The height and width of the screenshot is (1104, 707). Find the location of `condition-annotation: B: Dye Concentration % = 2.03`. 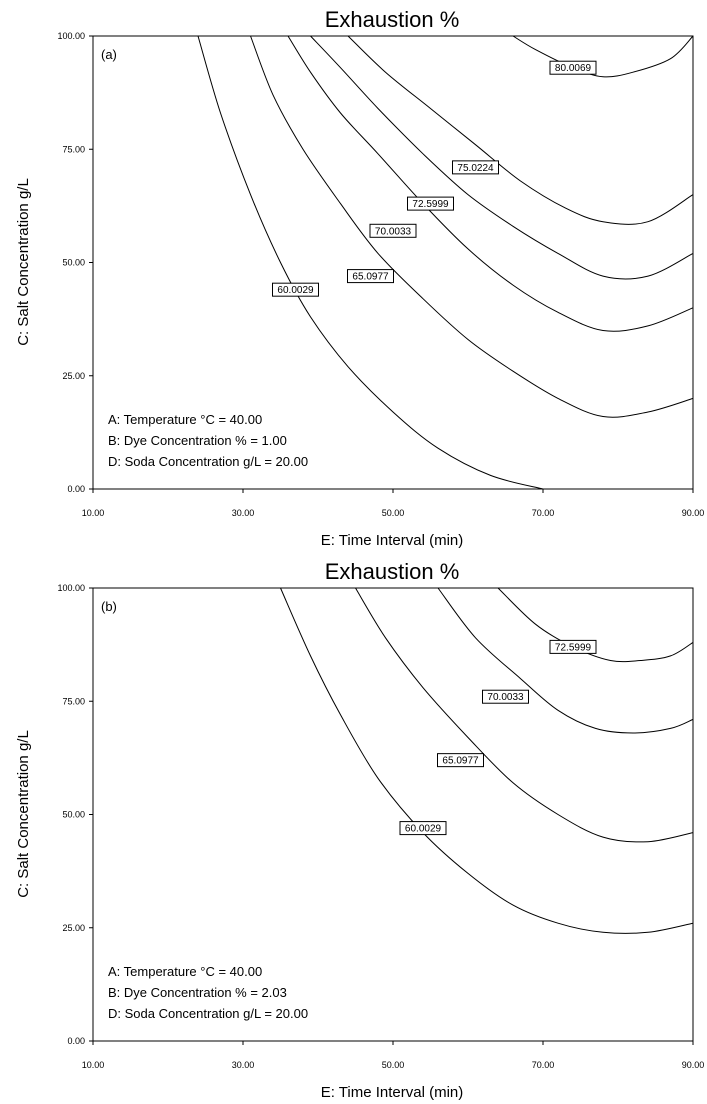

condition-annotation: B: Dye Concentration % = 2.03 is located at coordinates (197, 992).